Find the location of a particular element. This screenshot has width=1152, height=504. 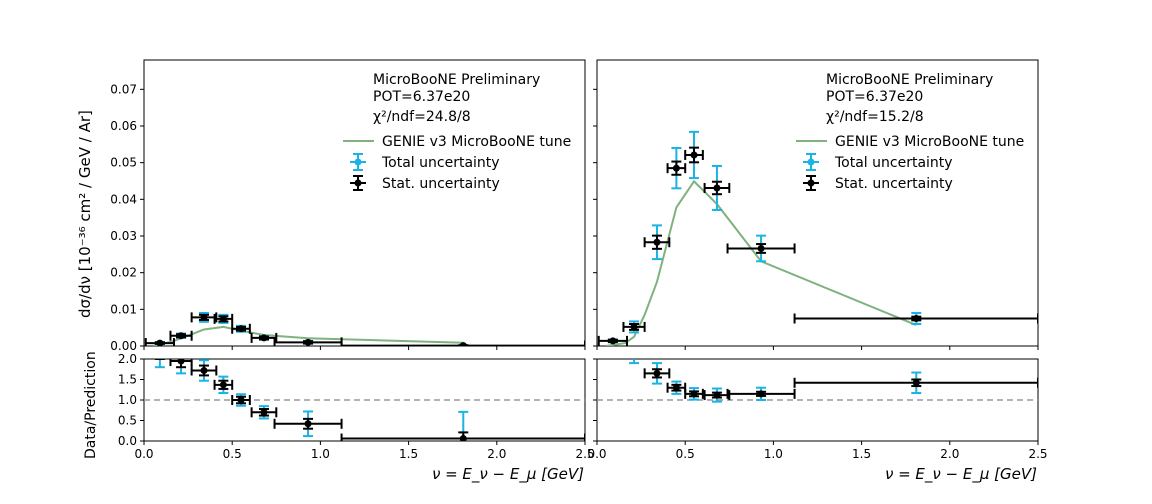

bottom-left-plot-area is located at coordinates (364, 400).